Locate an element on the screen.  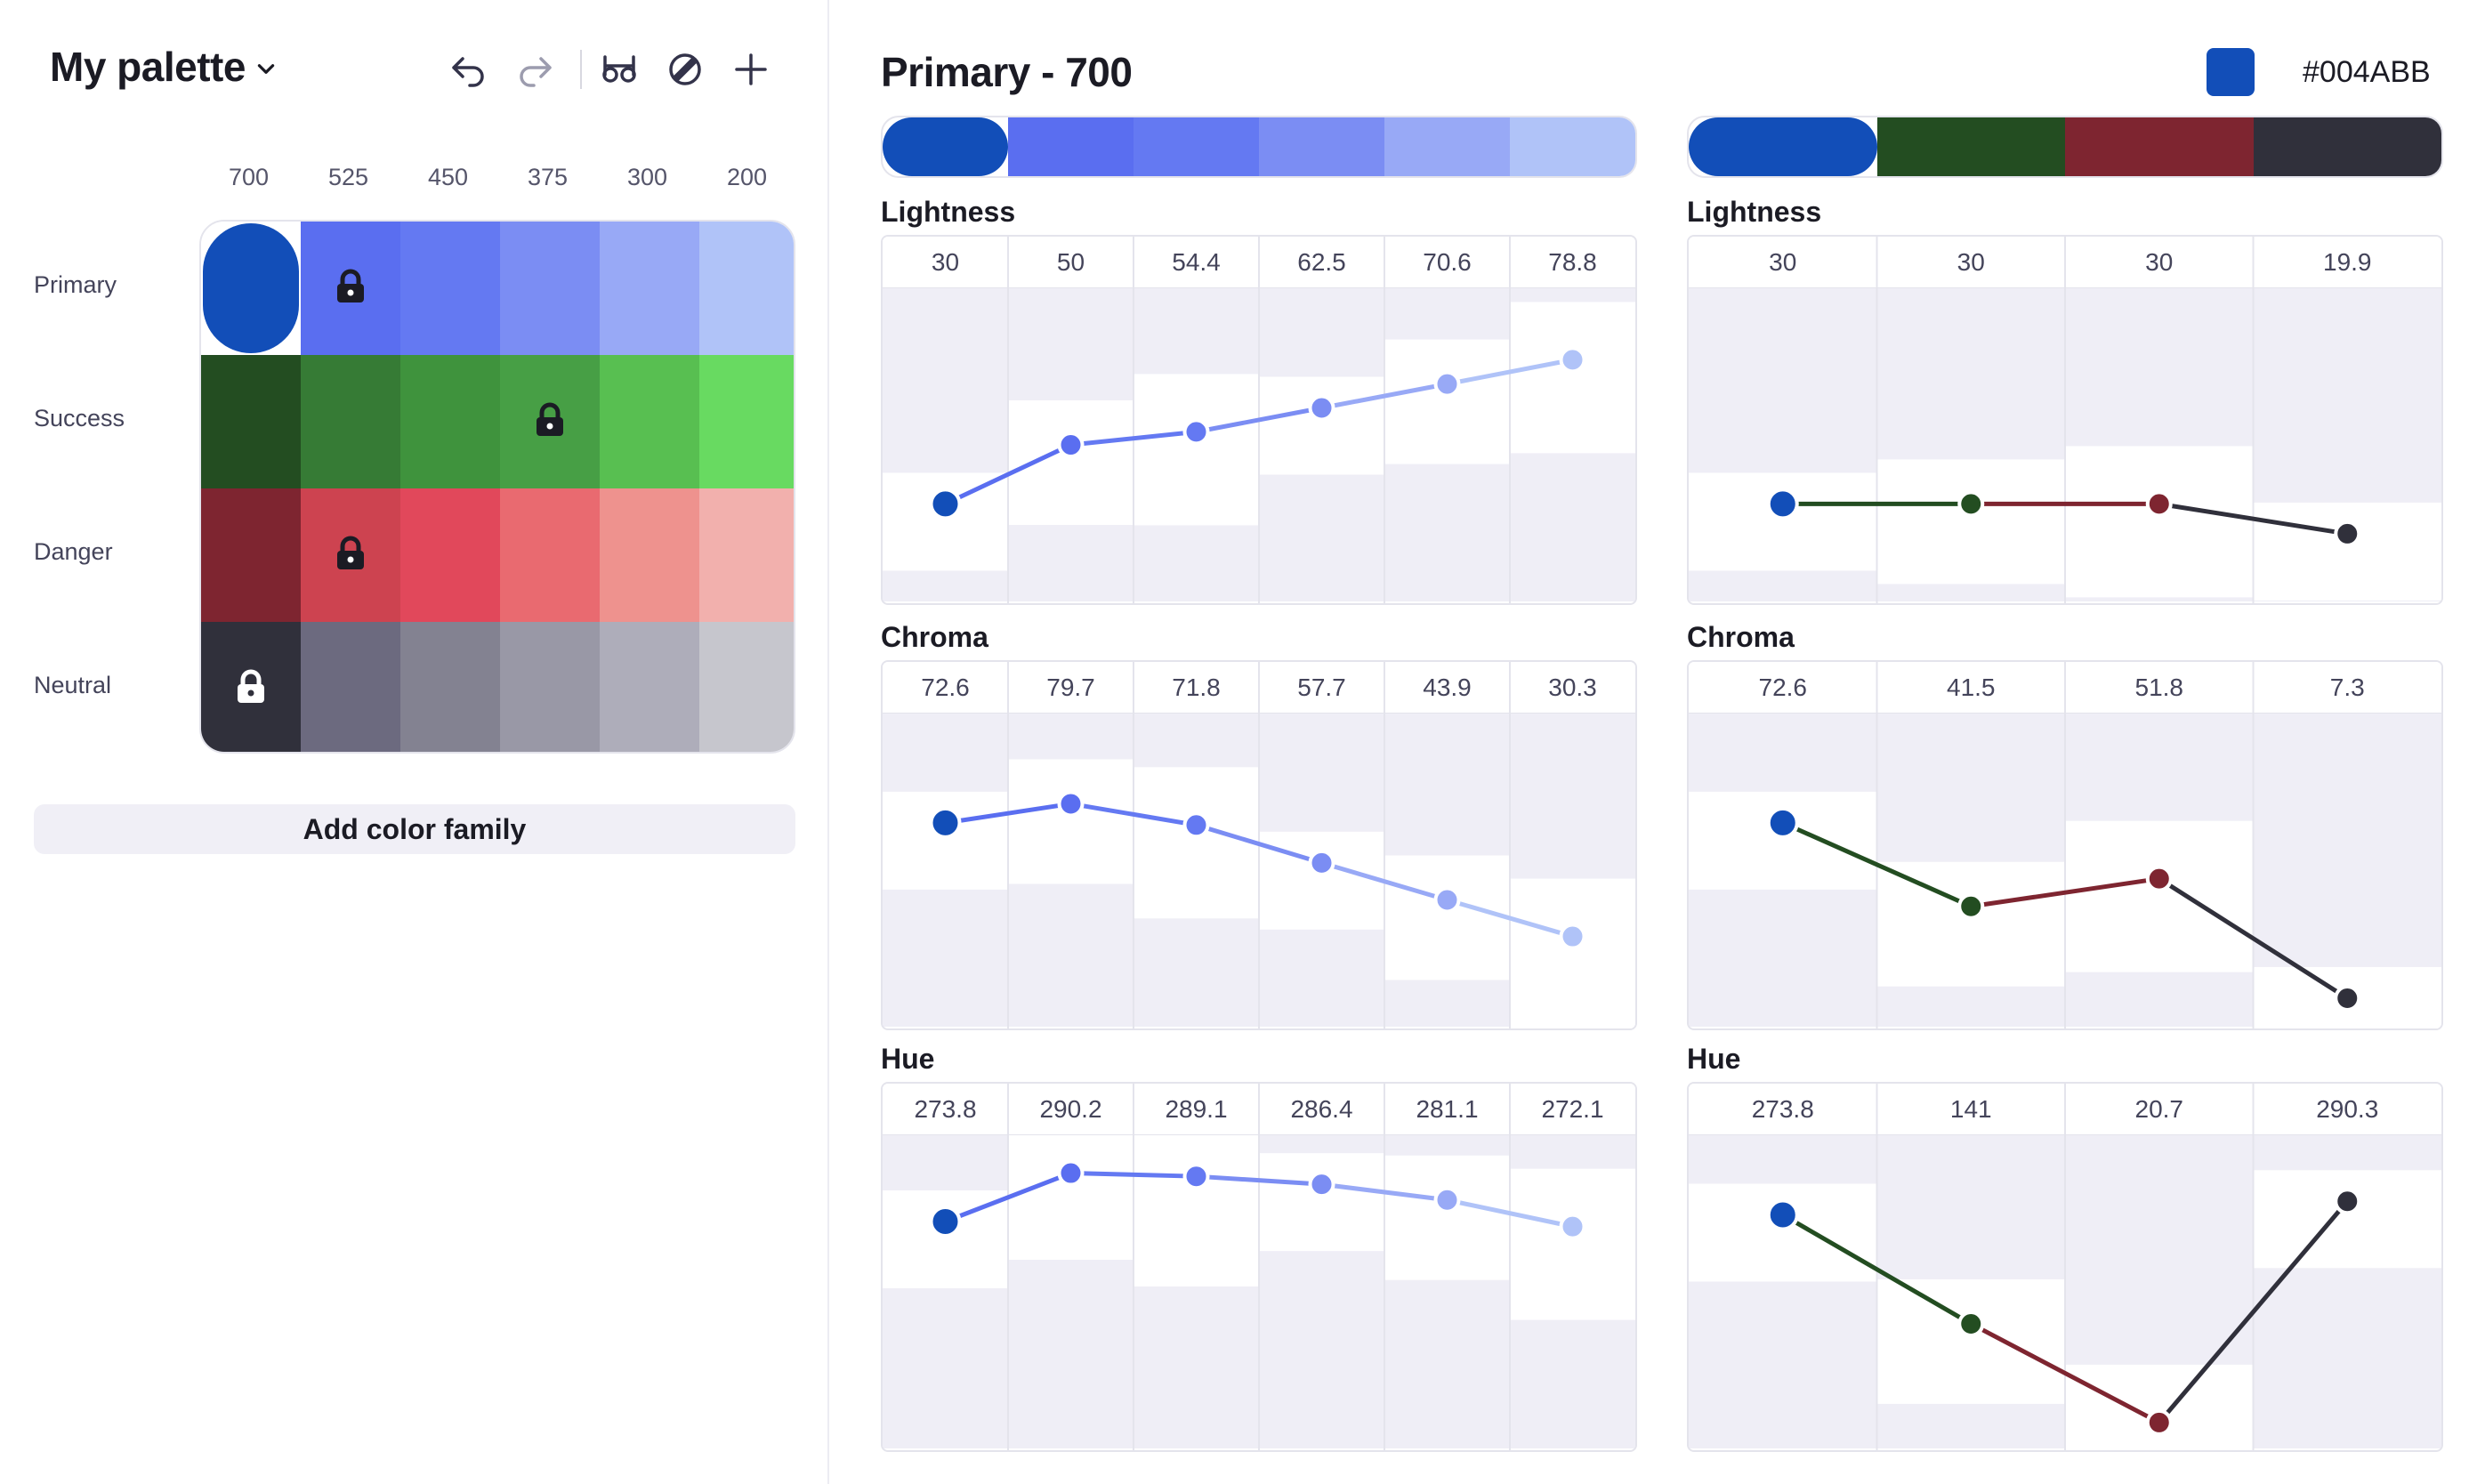
chart-svg: 72.6 41.5 51.8 7.3 is located at coordinates (2065, 845).